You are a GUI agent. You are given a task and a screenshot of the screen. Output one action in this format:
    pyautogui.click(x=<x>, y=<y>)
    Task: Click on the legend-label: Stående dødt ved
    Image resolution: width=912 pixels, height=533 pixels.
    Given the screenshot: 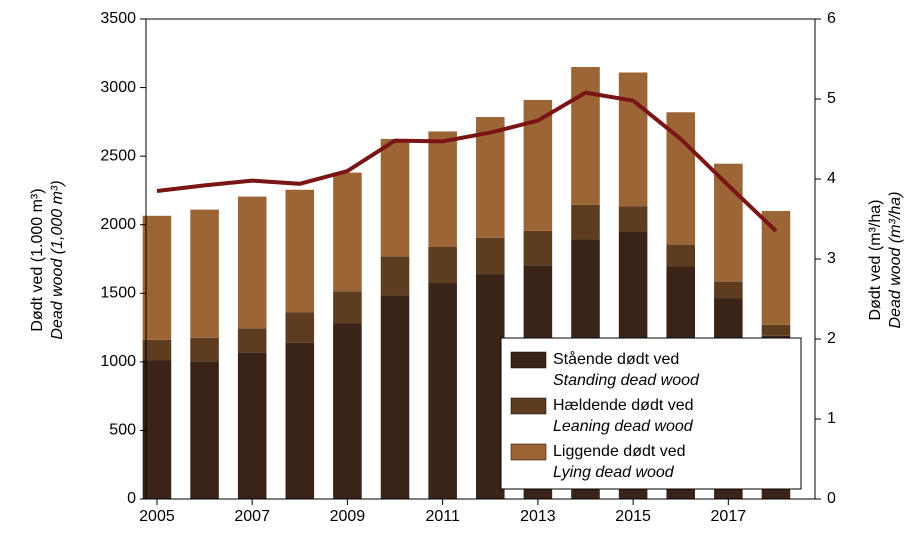 What is the action you would take?
    pyautogui.click(x=616, y=359)
    